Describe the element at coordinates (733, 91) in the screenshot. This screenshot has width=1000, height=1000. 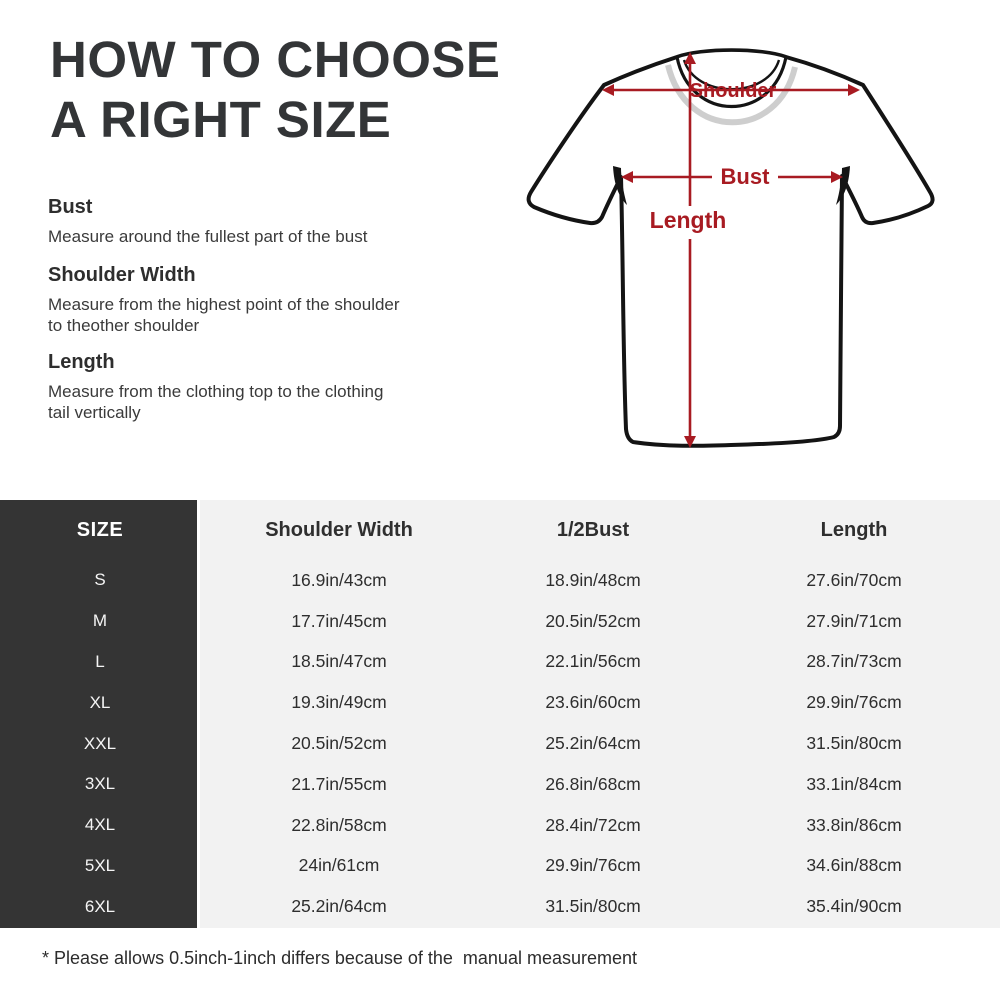
I see `shoulder-arrow-label: Shoulder` at that location.